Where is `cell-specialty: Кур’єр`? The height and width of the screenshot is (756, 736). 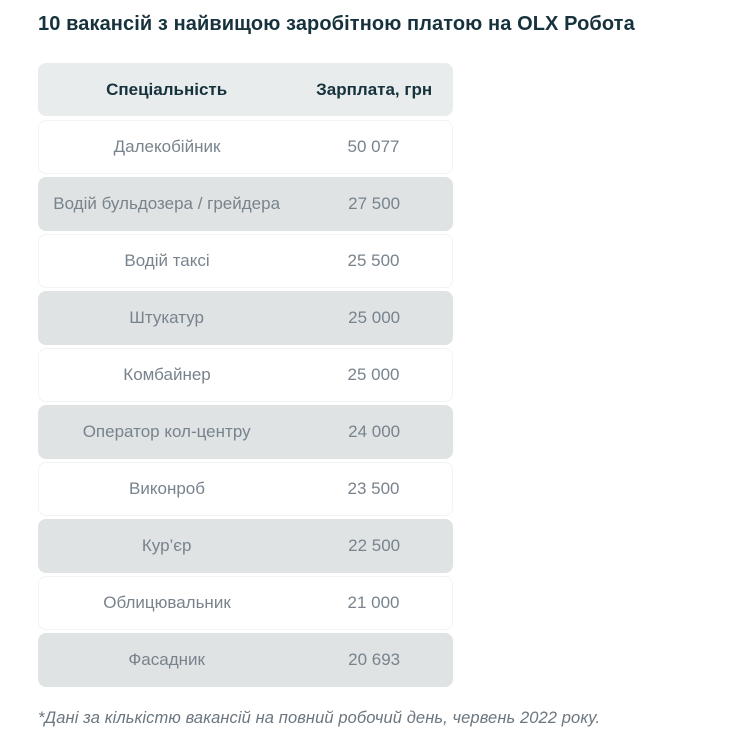
cell-specialty: Кур’єр is located at coordinates (166, 545).